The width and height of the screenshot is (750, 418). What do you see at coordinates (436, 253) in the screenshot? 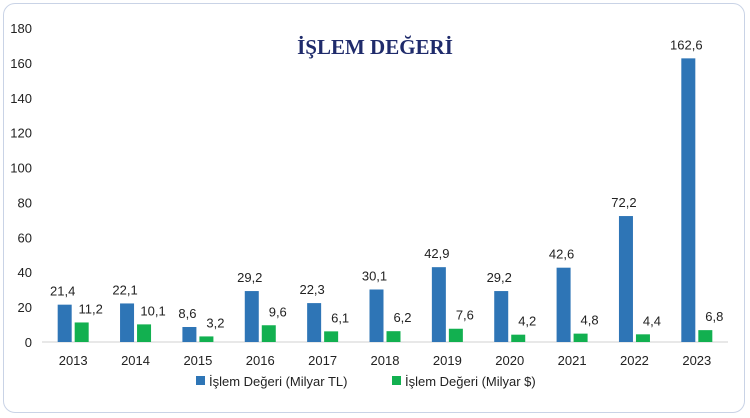
I see `data-label-tl: 42,9` at bounding box center [436, 253].